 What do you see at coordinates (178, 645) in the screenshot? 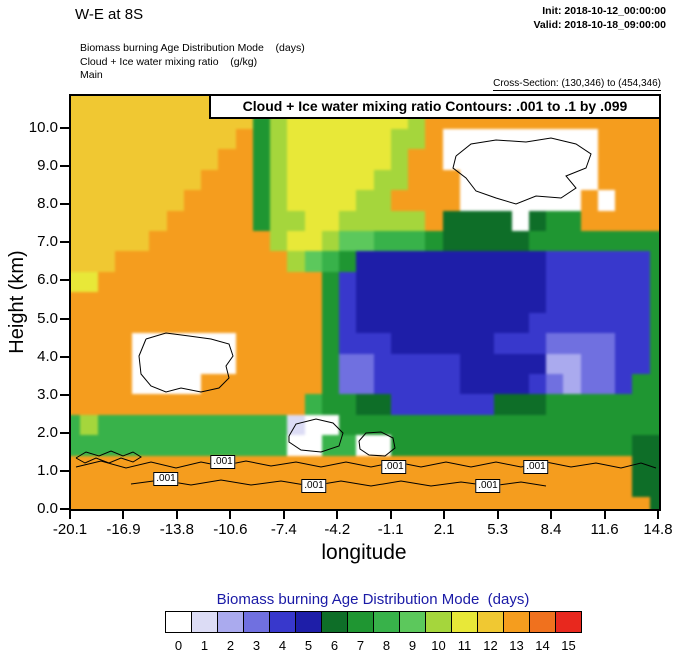
I see `colorbar-tick-label: 0` at bounding box center [178, 645].